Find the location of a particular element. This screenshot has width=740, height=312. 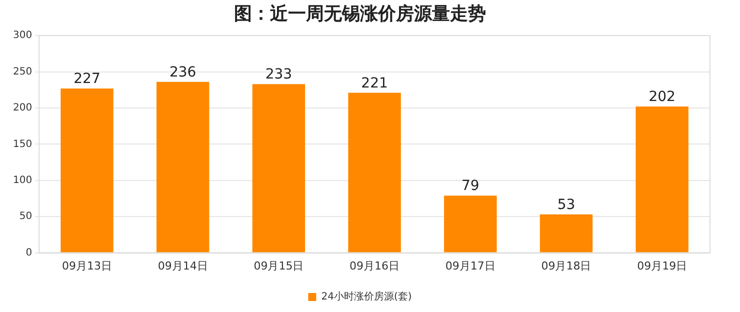

legend-label: 24小时涨价房源(套) is located at coordinates (366, 296).